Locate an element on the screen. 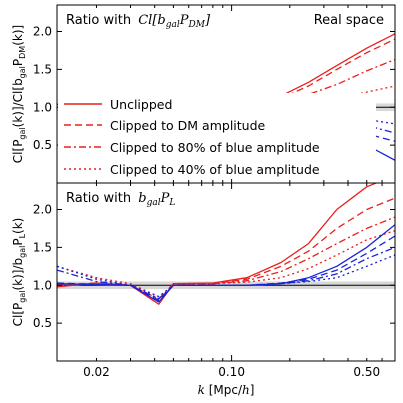  series-line-blue-dashed is located at coordinates (226, 268).